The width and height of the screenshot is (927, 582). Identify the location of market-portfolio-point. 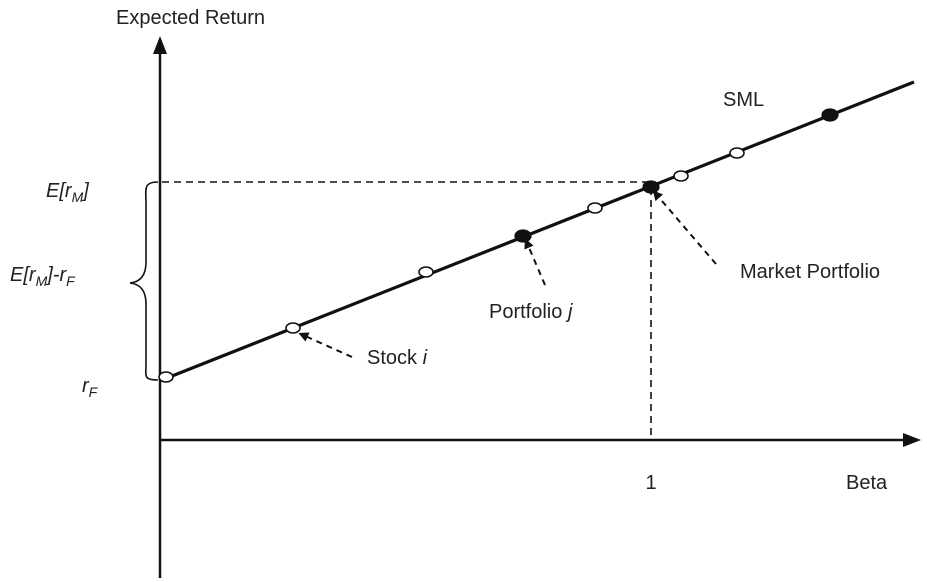
(651, 187).